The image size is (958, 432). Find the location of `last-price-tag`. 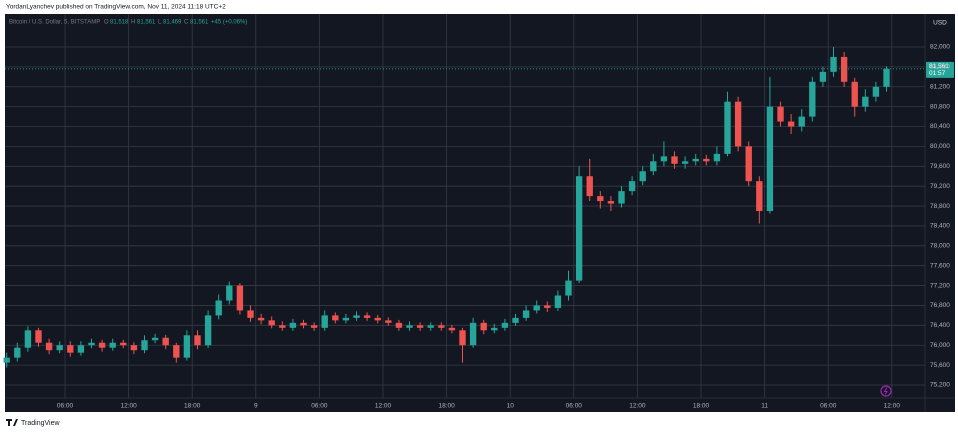

last-price-tag is located at coordinates (940, 69).